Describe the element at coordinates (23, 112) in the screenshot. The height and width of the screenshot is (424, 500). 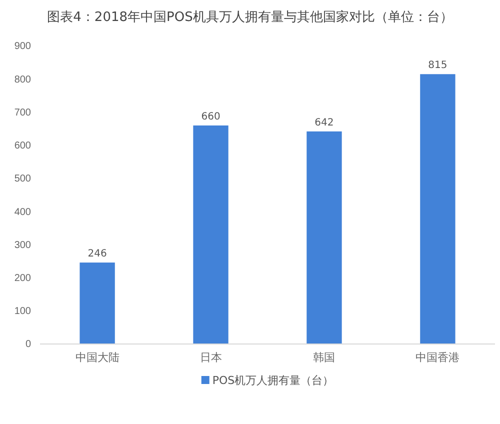
I see `y-tick-label: 700` at that location.